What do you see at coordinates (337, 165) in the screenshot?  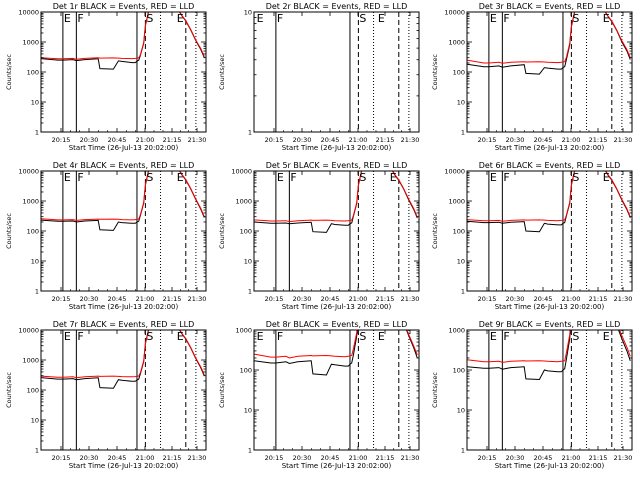 I see `panel-title: Det 5r BLACK = Events, RED = LLD` at bounding box center [337, 165].